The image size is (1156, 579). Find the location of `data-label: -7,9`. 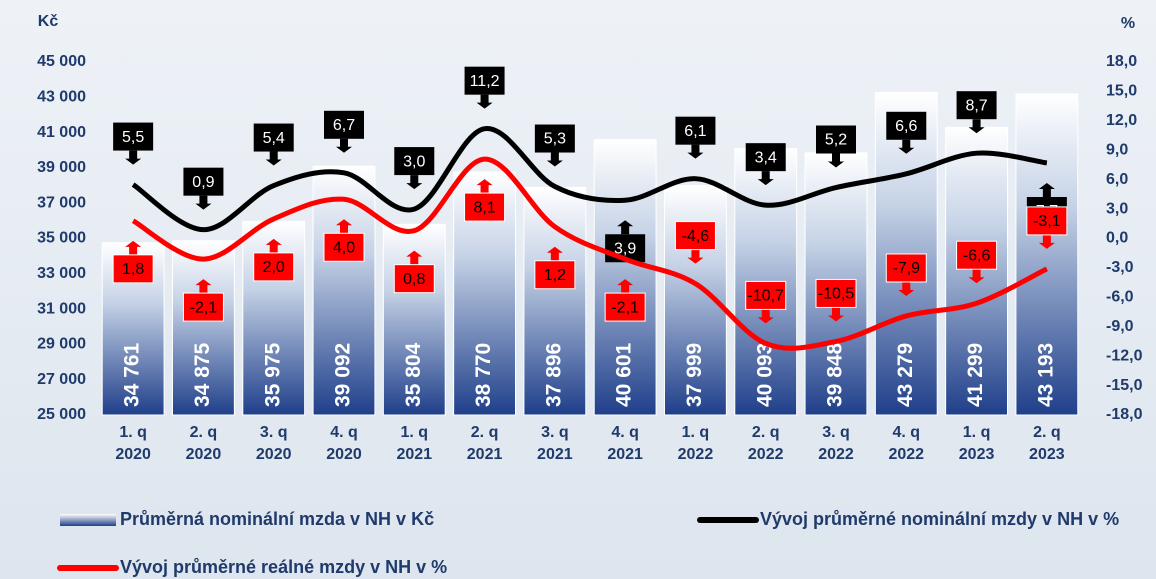

data-label: -7,9 is located at coordinates (906, 274).